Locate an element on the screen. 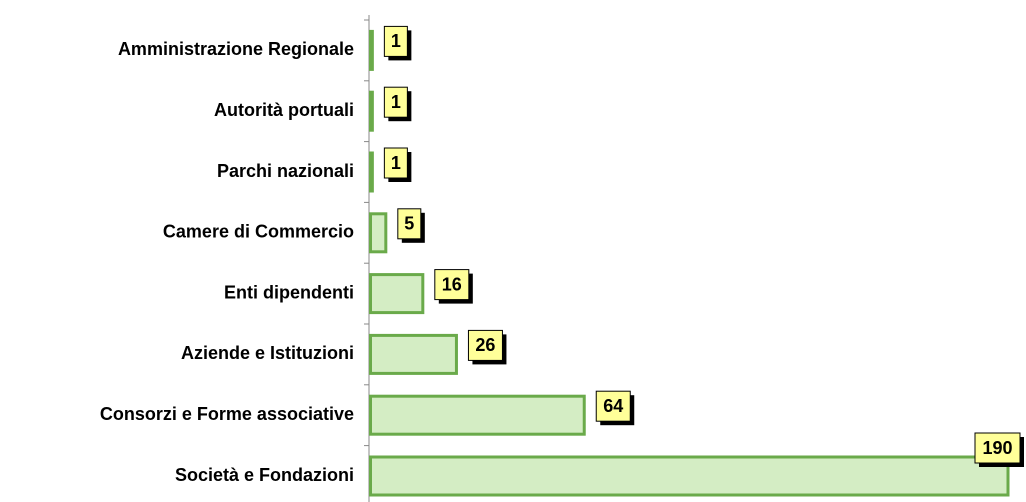  data-label: 5 is located at coordinates (409, 224).